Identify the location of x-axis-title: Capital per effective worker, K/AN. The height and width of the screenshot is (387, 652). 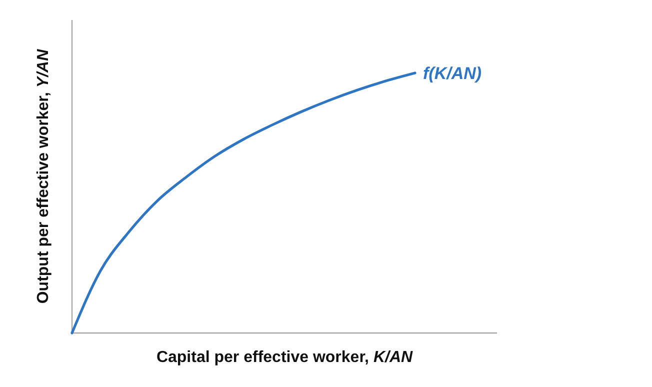
(284, 357).